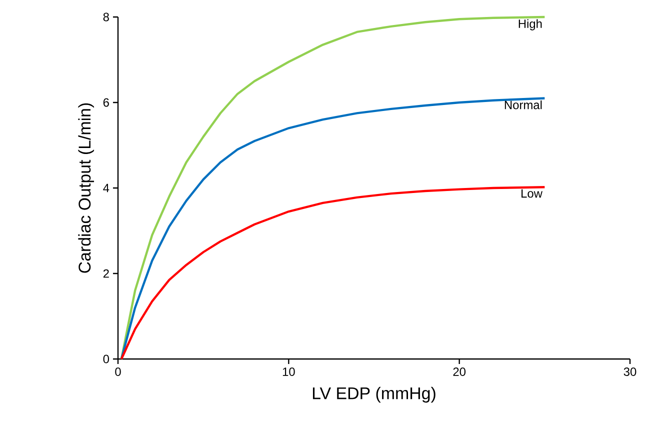  I want to click on x-tick-label: 30, so click(630, 372).